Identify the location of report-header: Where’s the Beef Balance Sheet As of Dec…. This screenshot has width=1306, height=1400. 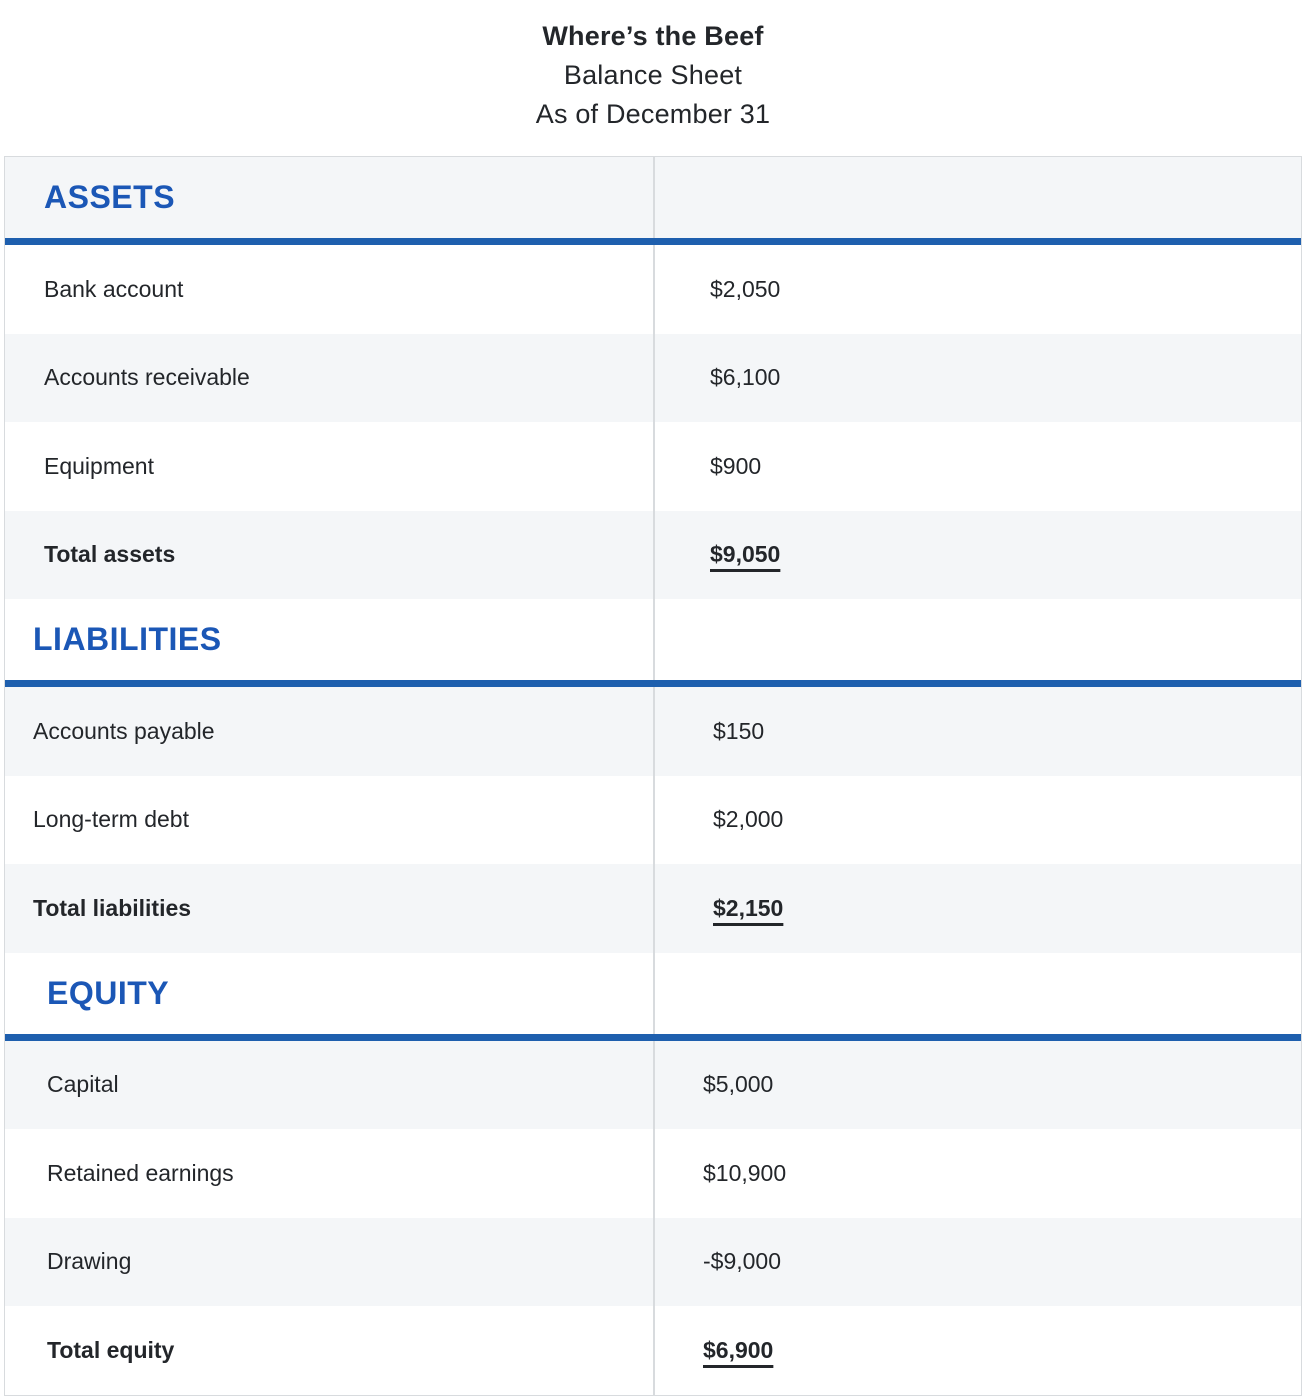
(653, 78).